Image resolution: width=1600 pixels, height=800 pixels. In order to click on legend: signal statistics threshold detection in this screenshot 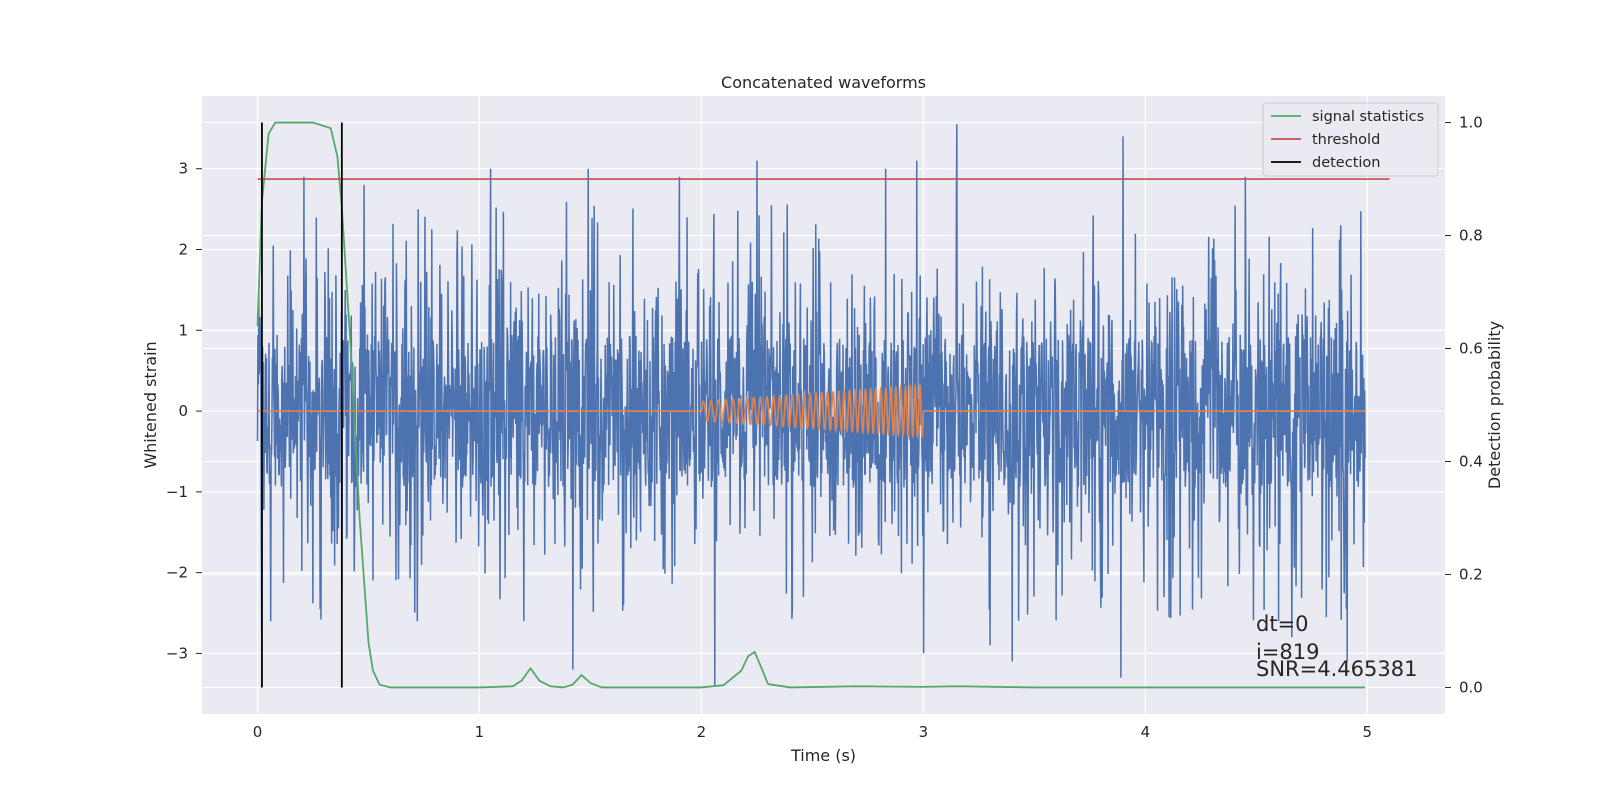, I will do `click(1350, 139)`.